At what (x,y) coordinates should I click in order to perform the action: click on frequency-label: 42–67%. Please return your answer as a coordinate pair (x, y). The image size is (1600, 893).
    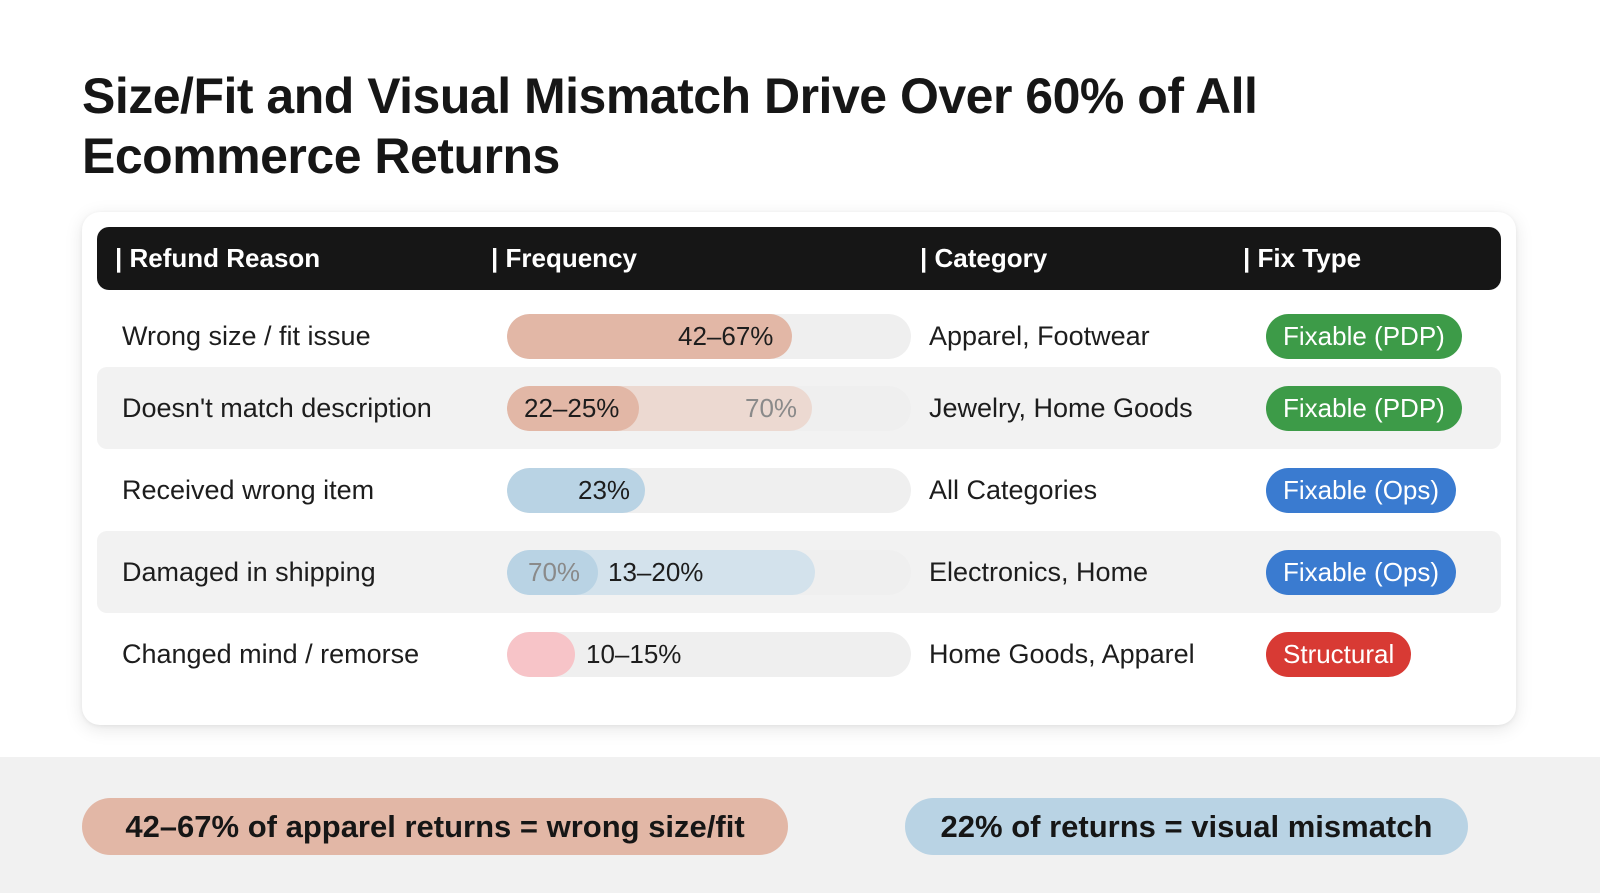
    Looking at the image, I should click on (726, 336).